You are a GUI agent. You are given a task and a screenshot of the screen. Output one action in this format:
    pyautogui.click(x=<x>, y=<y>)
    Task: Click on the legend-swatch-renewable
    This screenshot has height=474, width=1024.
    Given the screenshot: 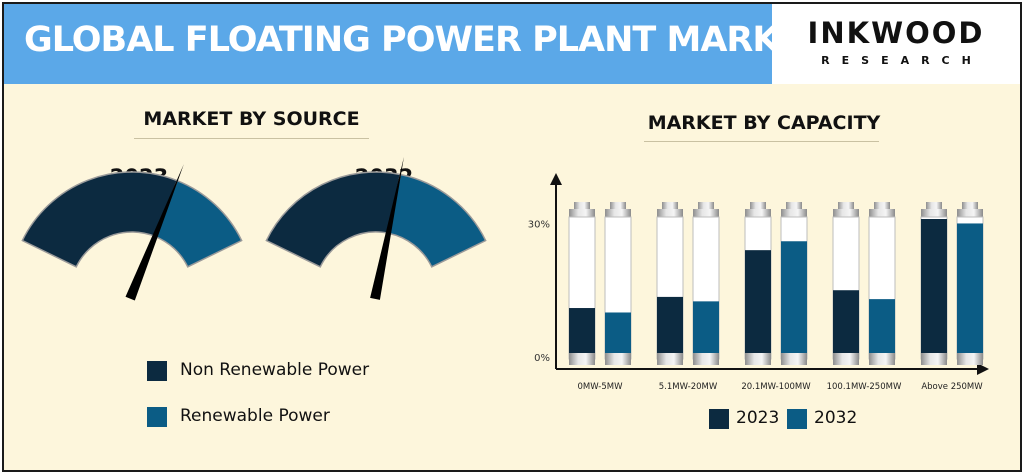 What is the action you would take?
    pyautogui.click(x=157, y=417)
    